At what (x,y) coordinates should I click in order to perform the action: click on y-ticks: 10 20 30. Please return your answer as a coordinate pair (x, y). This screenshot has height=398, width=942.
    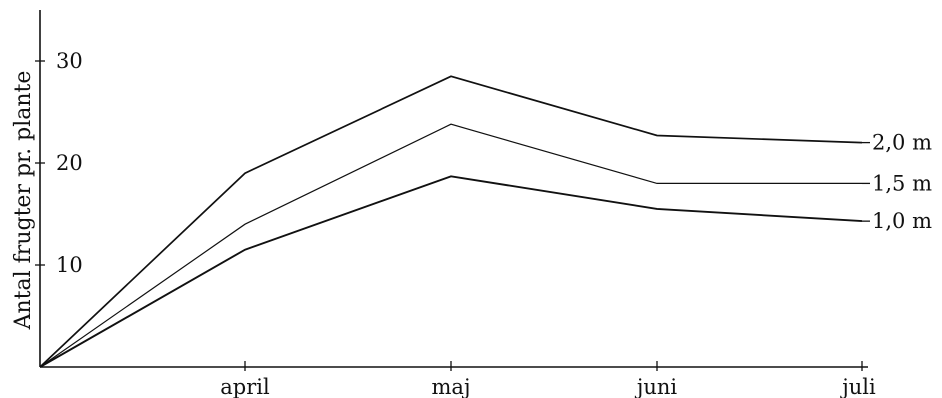
    Looking at the image, I should click on (59, 163).